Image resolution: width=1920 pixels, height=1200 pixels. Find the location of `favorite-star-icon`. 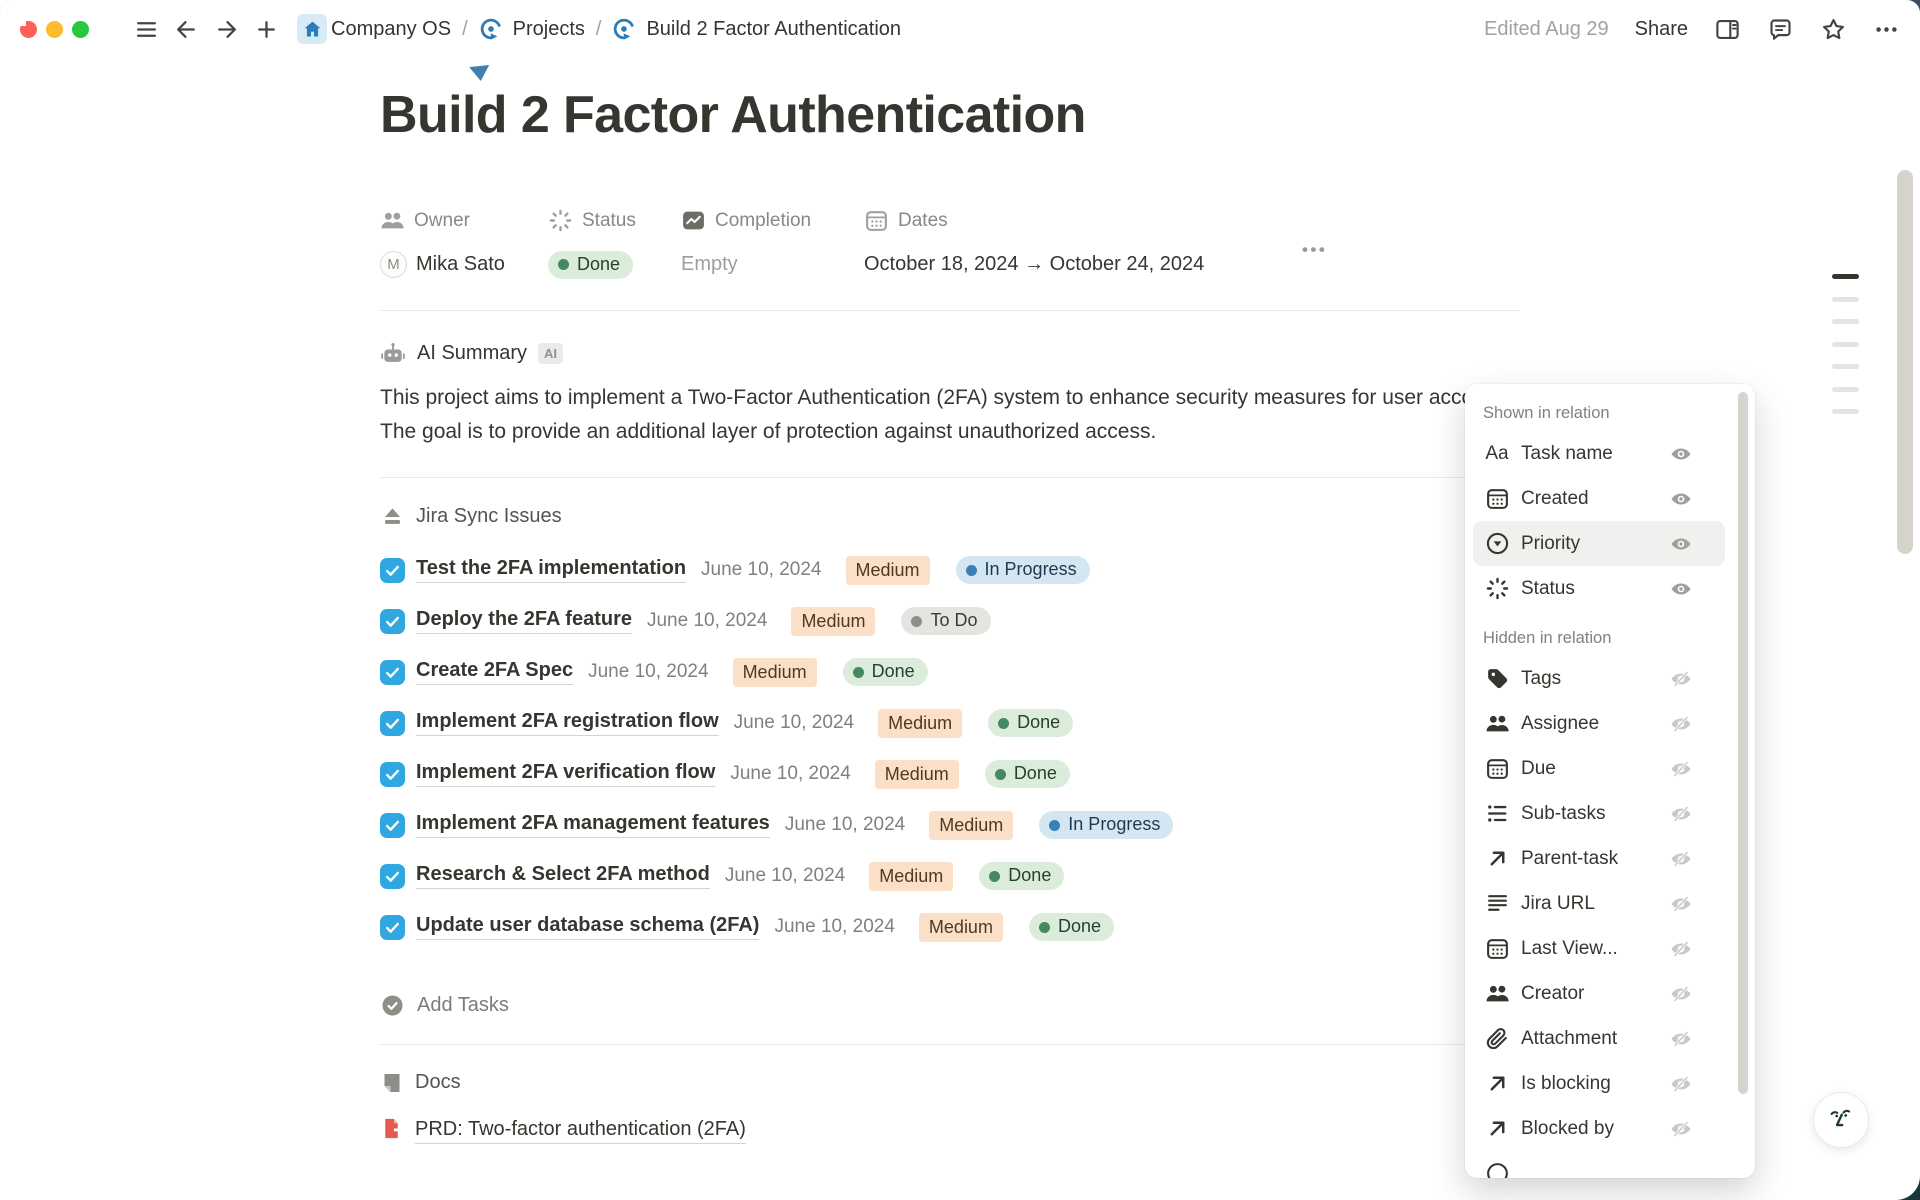

favorite-star-icon is located at coordinates (1833, 29).